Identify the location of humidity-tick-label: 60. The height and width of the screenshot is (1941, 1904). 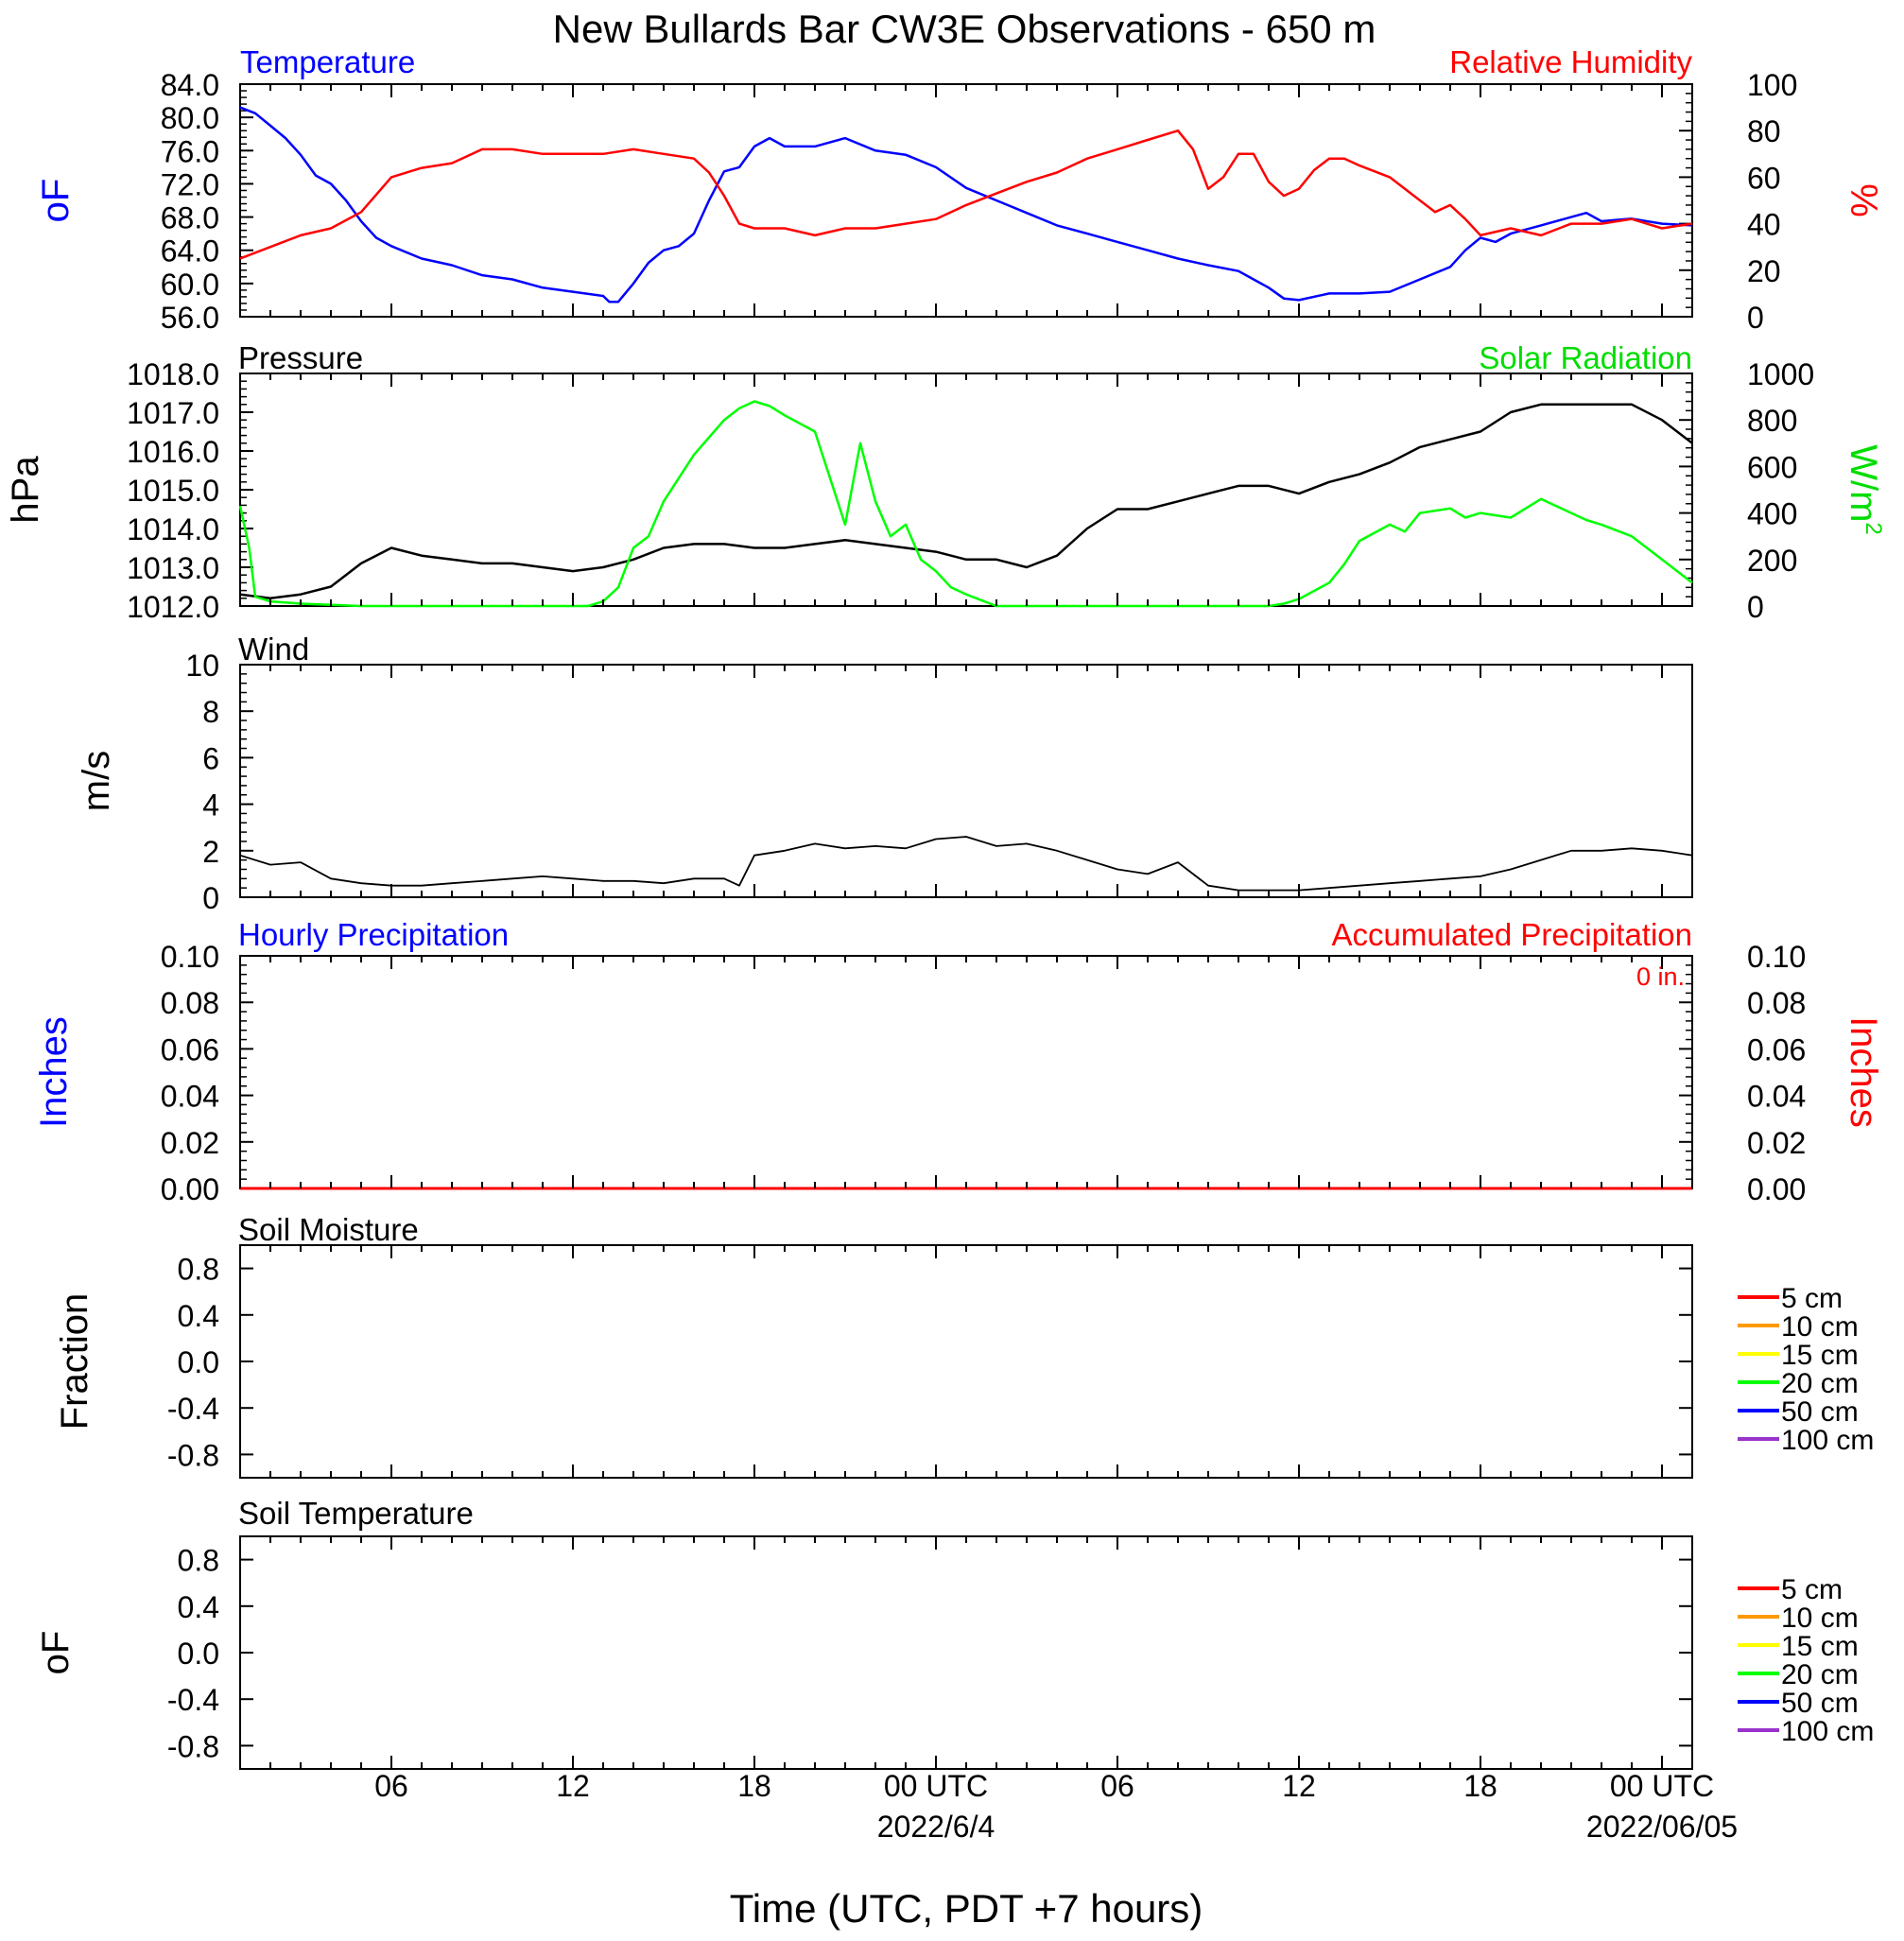
(1764, 178).